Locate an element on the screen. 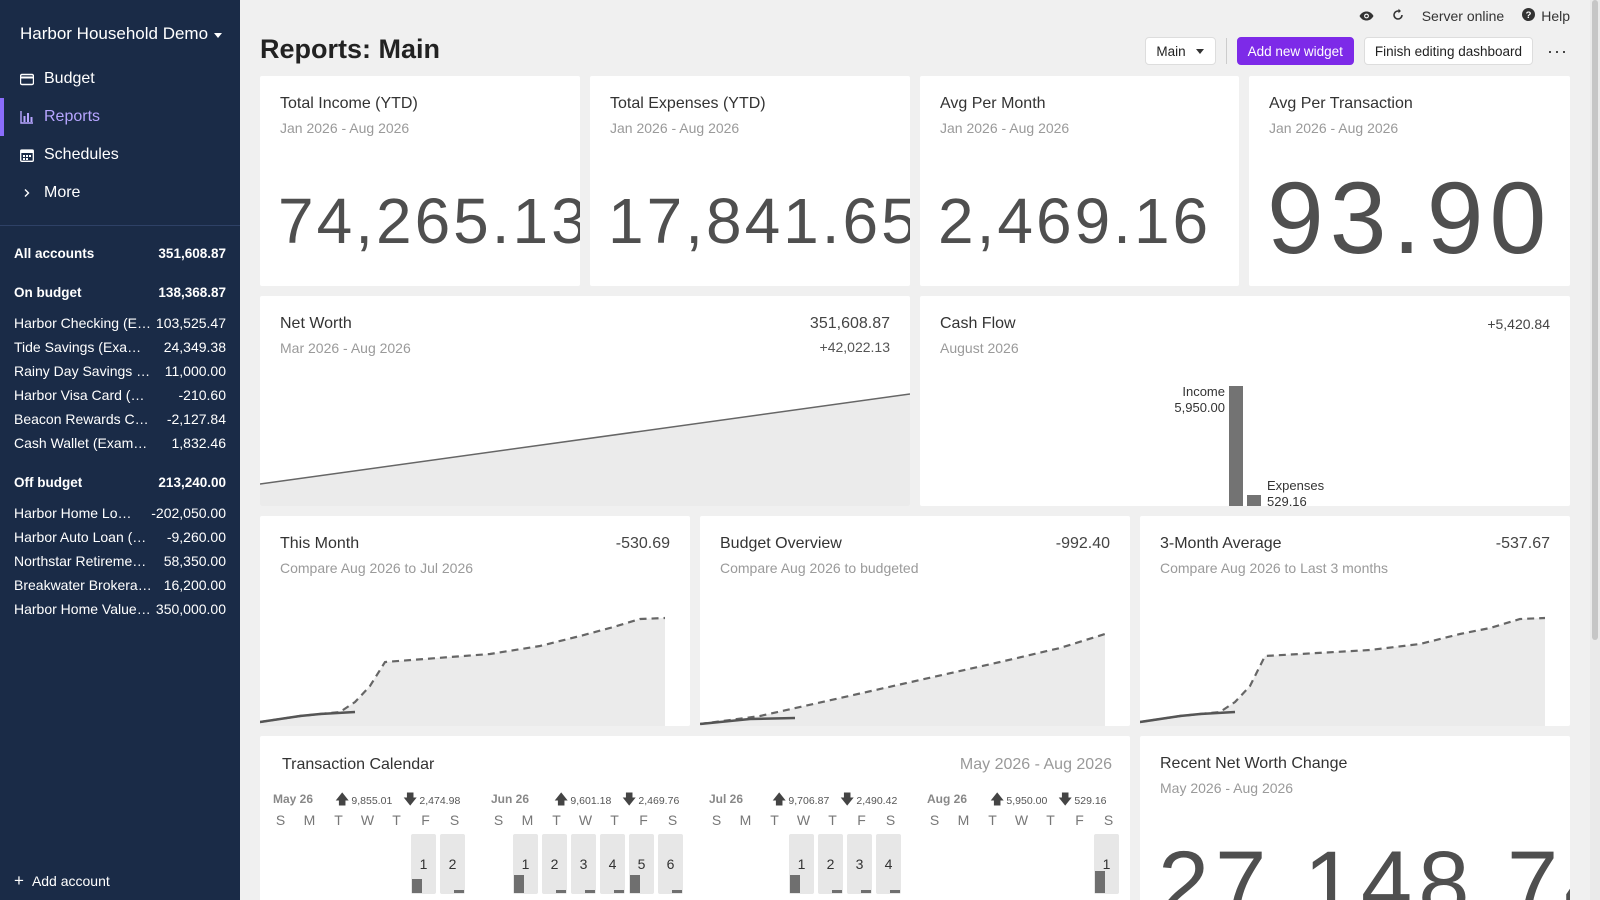  account-balance: 16,200.00 is located at coordinates (194, 585).